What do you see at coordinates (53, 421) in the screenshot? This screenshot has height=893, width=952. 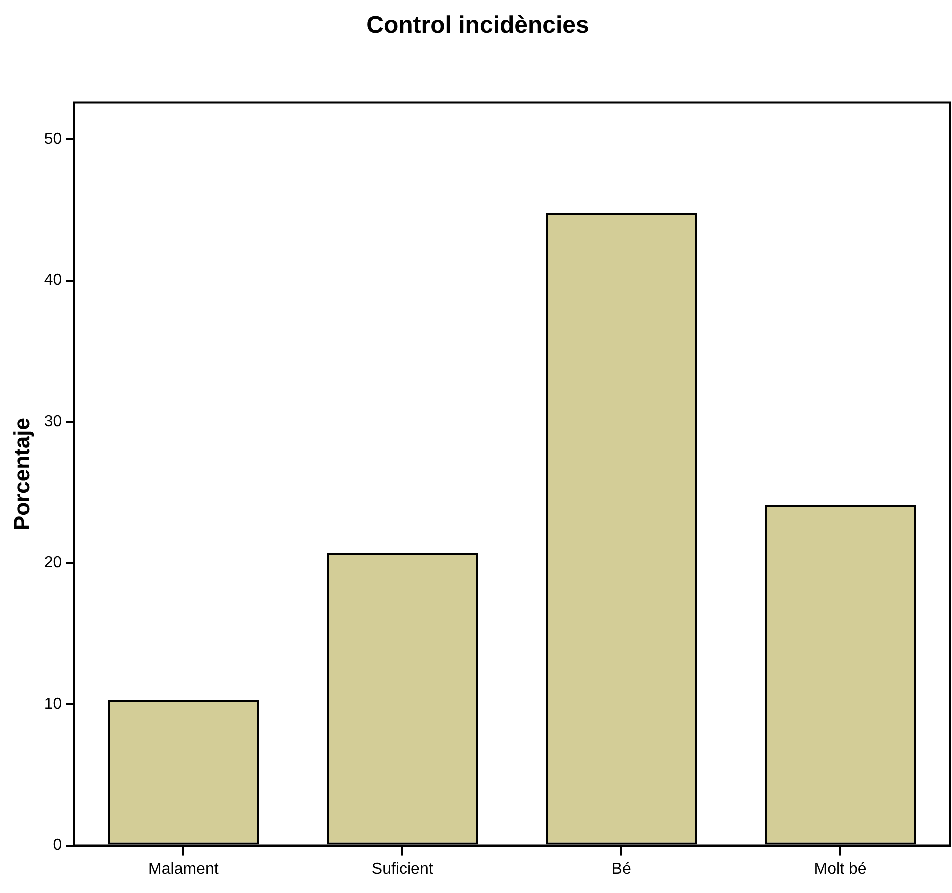 I see `y-tick-label: 30` at bounding box center [53, 421].